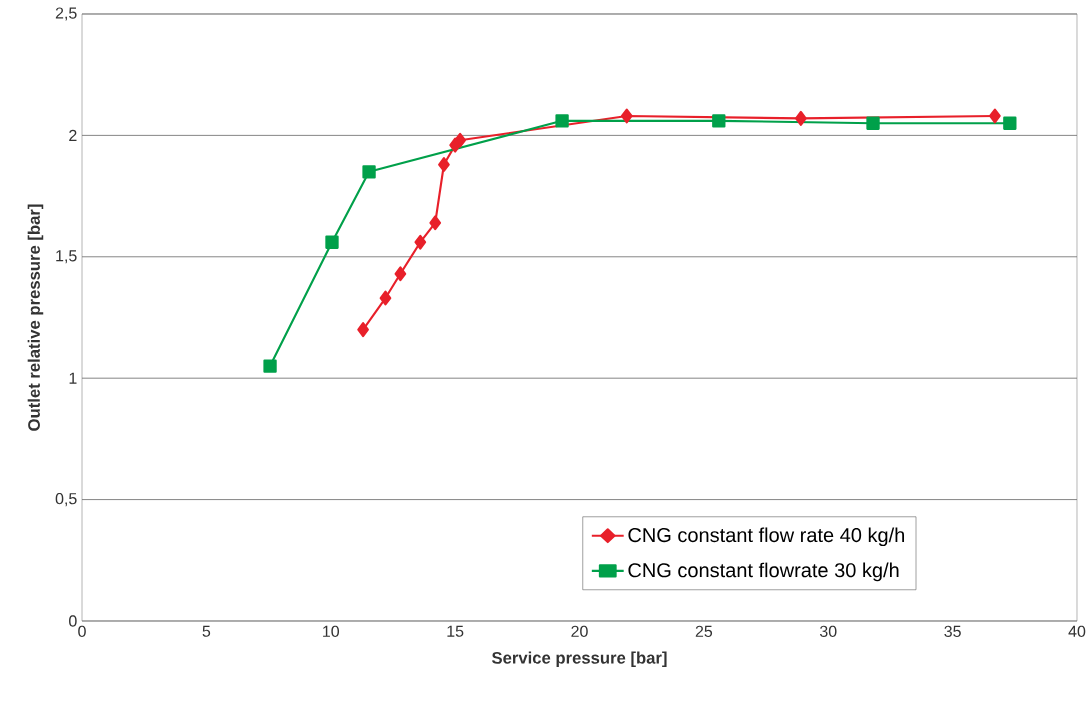 This screenshot has width=1090, height=706. What do you see at coordinates (82, 631) in the screenshot?
I see `x-tick-label: 0` at bounding box center [82, 631].